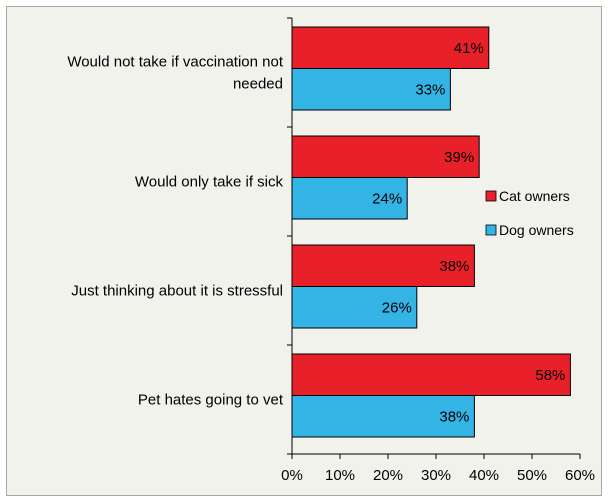  What do you see at coordinates (387, 198) in the screenshot?
I see `data-label-dog-owners-1: 24%` at bounding box center [387, 198].